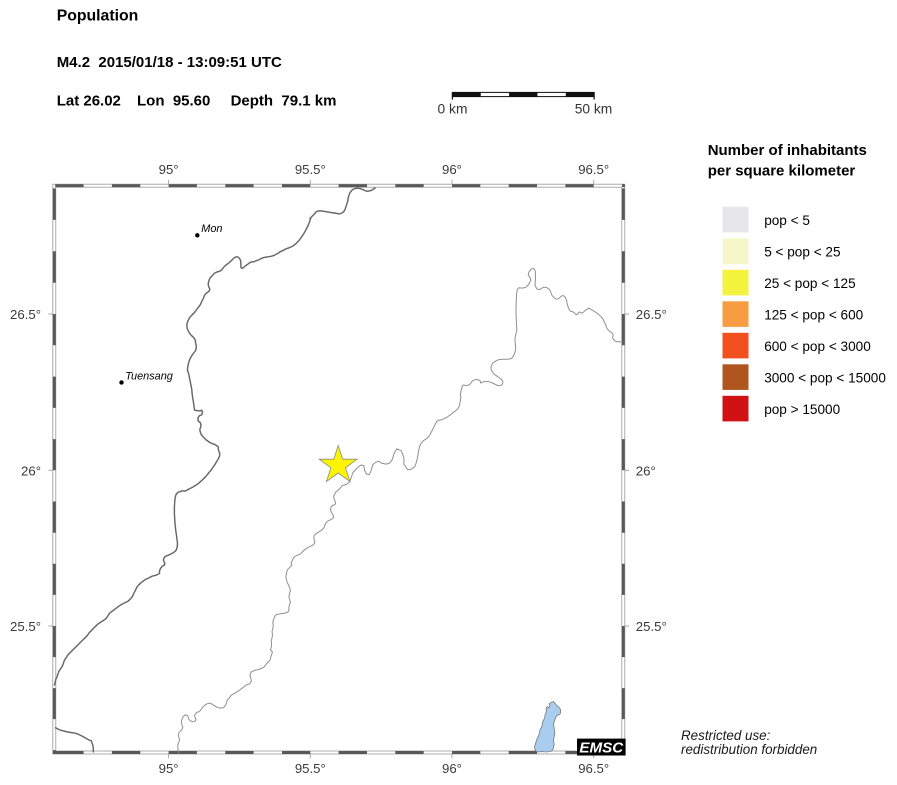 The height and width of the screenshot is (785, 897). I want to click on svg-text: Population, so click(98, 16).